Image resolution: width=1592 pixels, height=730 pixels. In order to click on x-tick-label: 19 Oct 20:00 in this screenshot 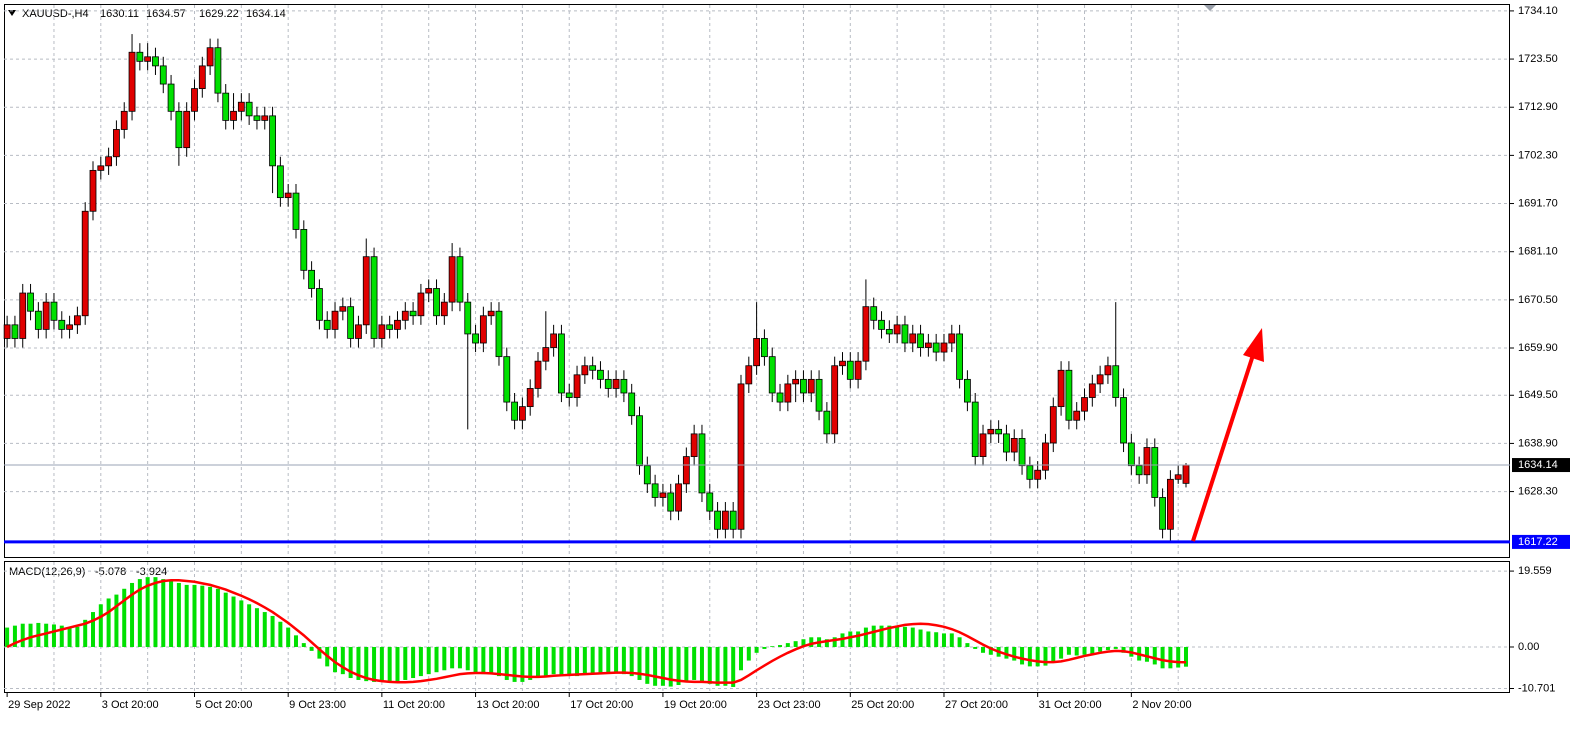, I will do `click(695, 705)`.